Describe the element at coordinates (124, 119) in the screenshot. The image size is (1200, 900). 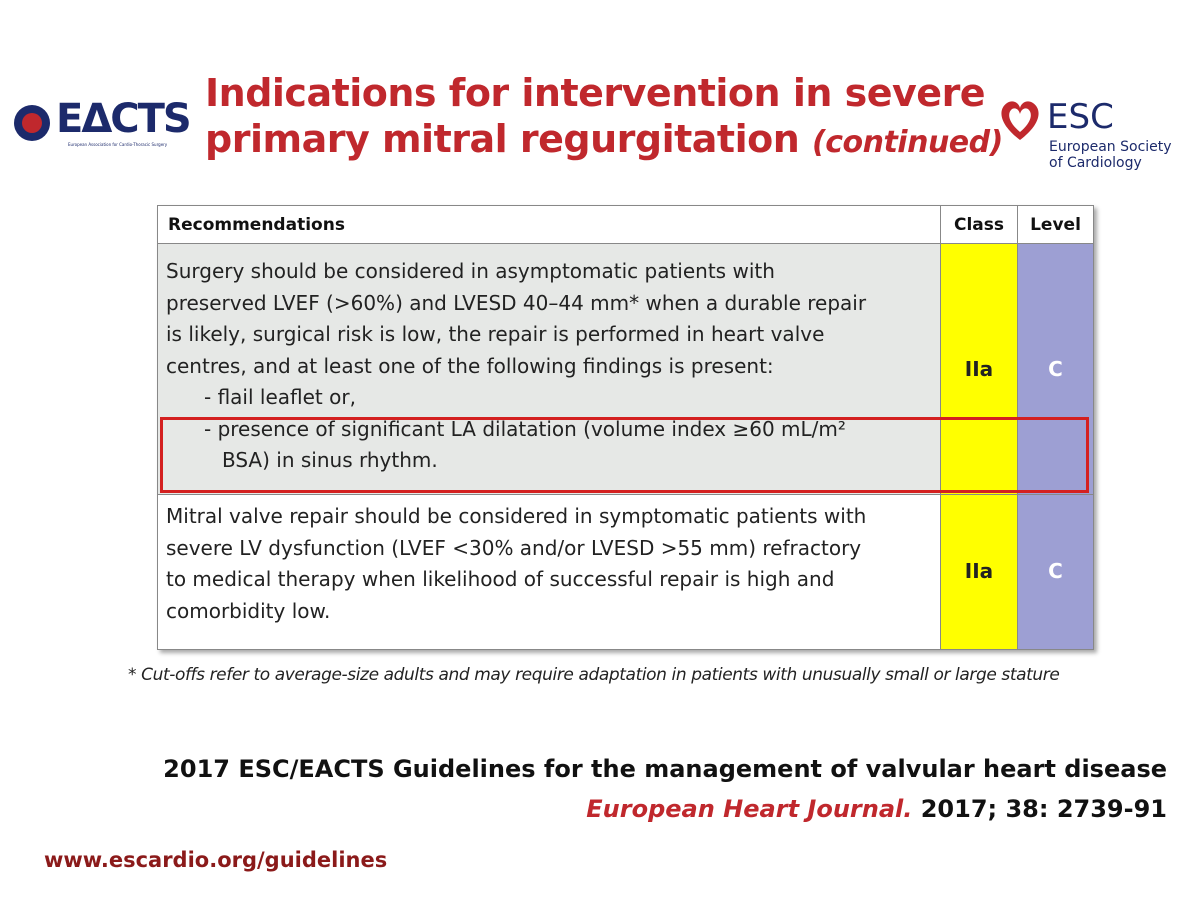
I see `eacts-name: EΔCTS` at that location.